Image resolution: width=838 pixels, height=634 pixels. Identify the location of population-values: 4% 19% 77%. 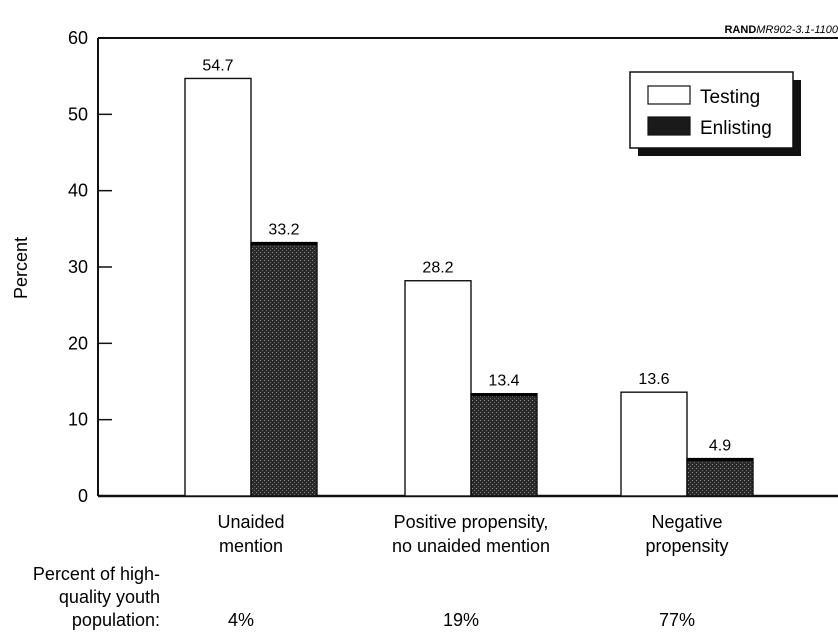
(461, 620).